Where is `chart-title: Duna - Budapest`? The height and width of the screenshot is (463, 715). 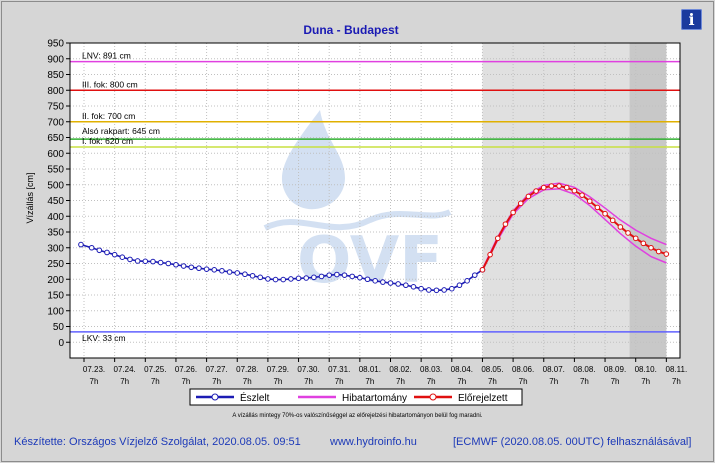
chart-title: Duna - Budapest is located at coordinates (350, 30).